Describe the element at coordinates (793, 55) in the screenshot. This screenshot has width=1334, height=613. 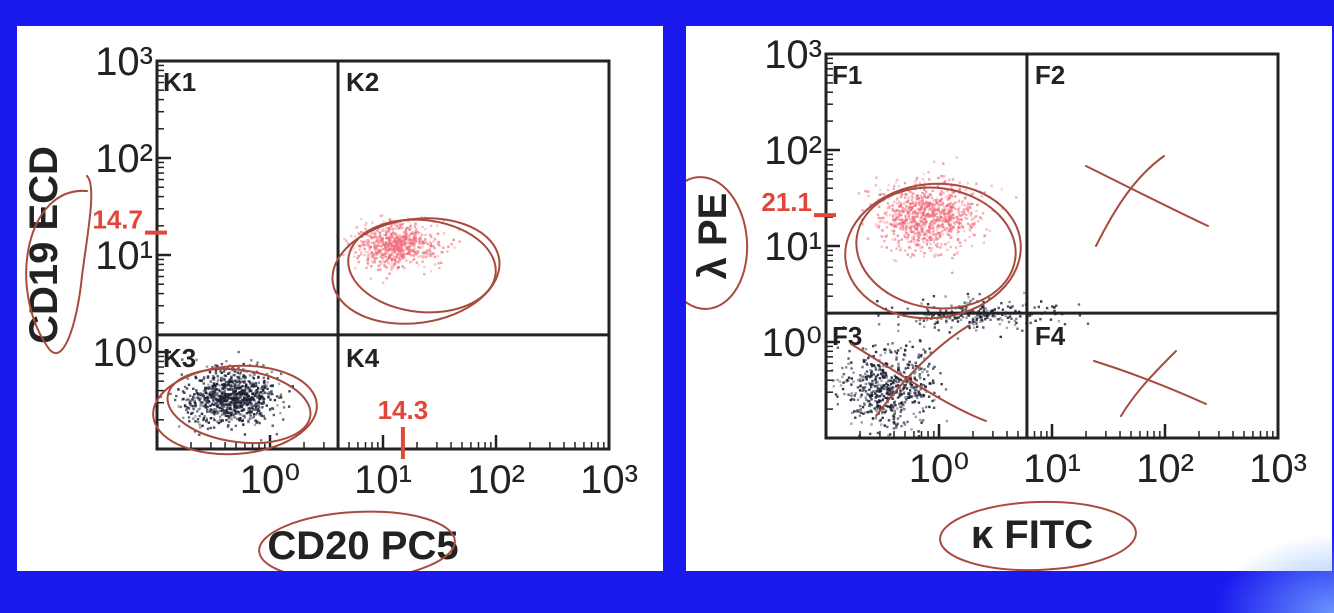
I see `y-tick-label: 10³` at that location.